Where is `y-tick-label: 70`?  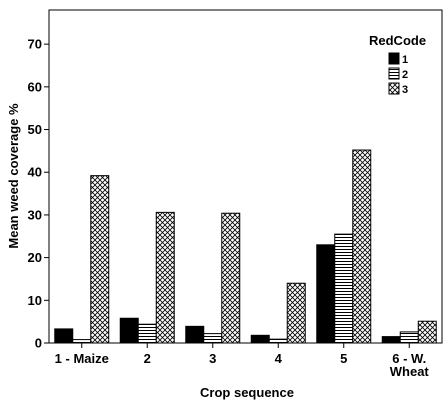
y-tick-label: 70 is located at coordinates (35, 44).